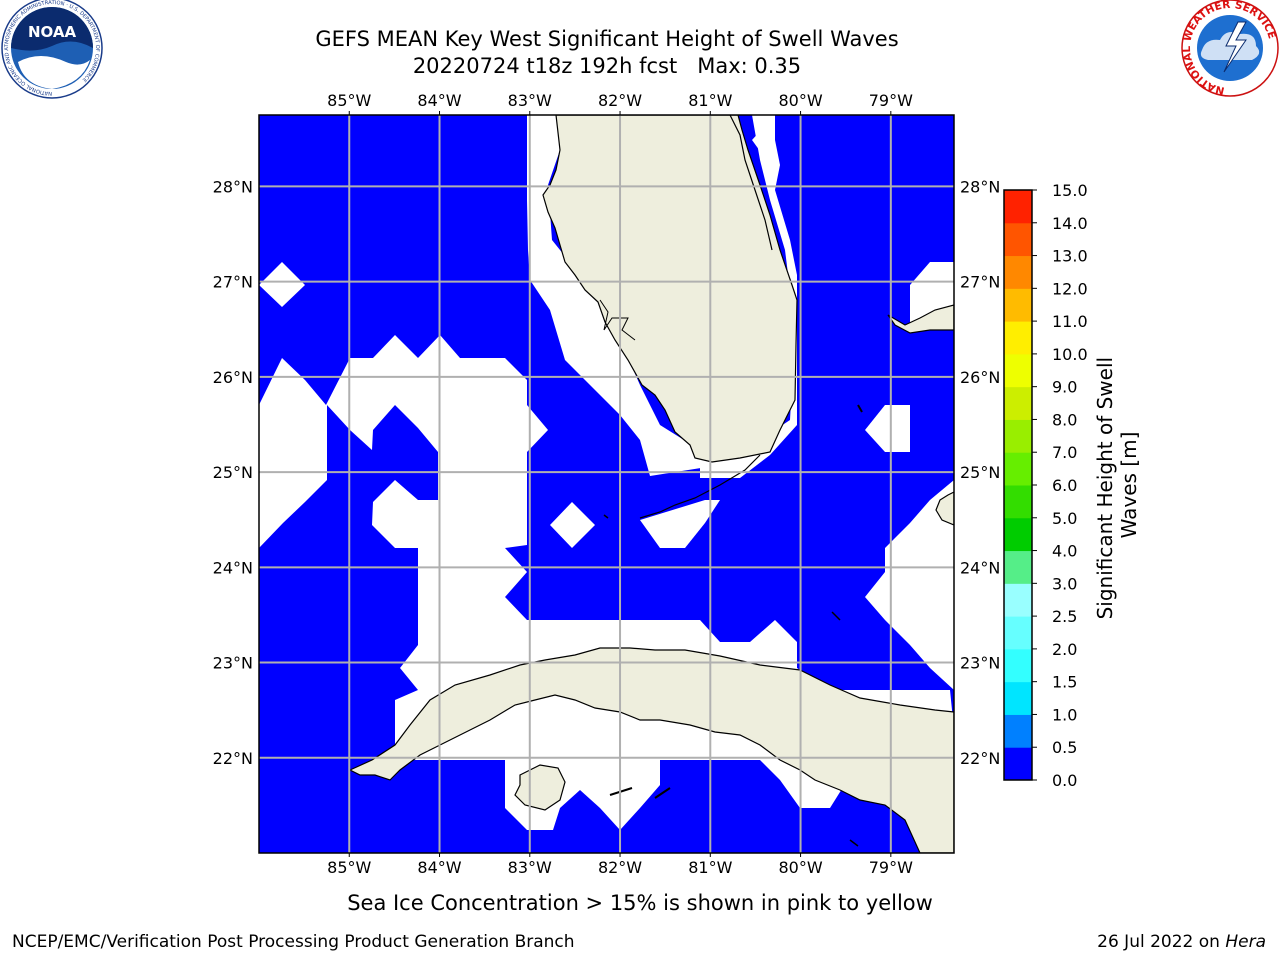 This screenshot has height=960, width=1280. I want to click on noaa-logo-text: NOAA, so click(52, 32).